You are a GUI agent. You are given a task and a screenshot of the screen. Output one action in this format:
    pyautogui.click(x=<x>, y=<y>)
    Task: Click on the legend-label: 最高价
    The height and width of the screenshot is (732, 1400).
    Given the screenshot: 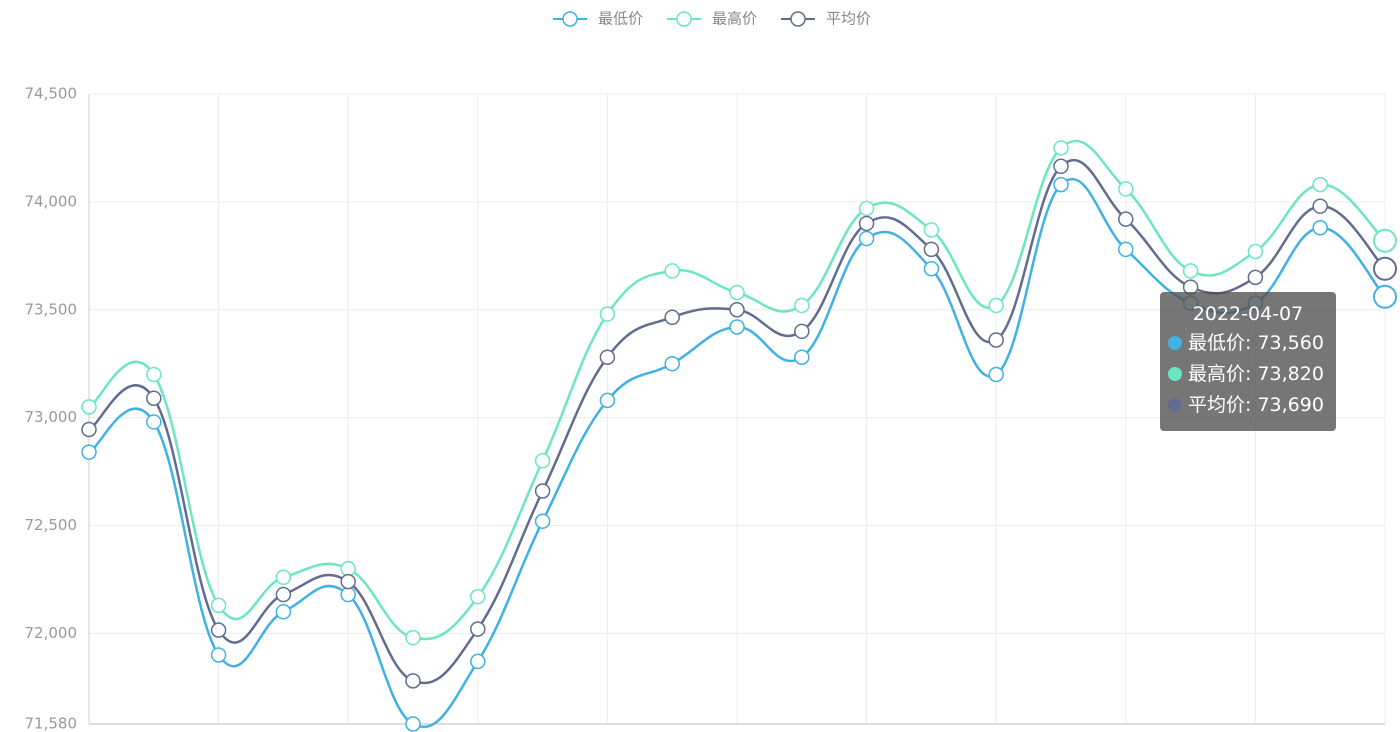 What is the action you would take?
    pyautogui.click(x=734, y=19)
    